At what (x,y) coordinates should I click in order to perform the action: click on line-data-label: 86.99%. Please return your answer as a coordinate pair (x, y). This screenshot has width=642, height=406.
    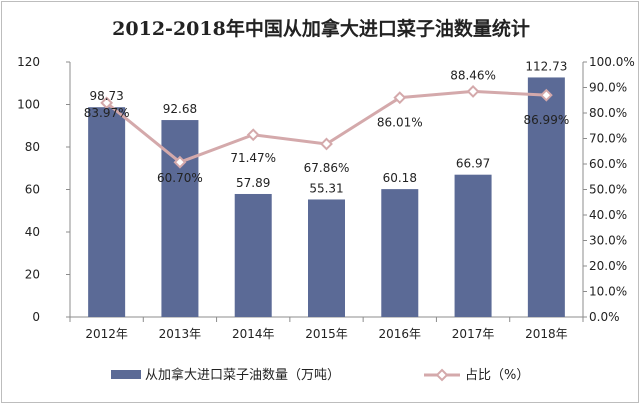
    Looking at the image, I should click on (546, 120).